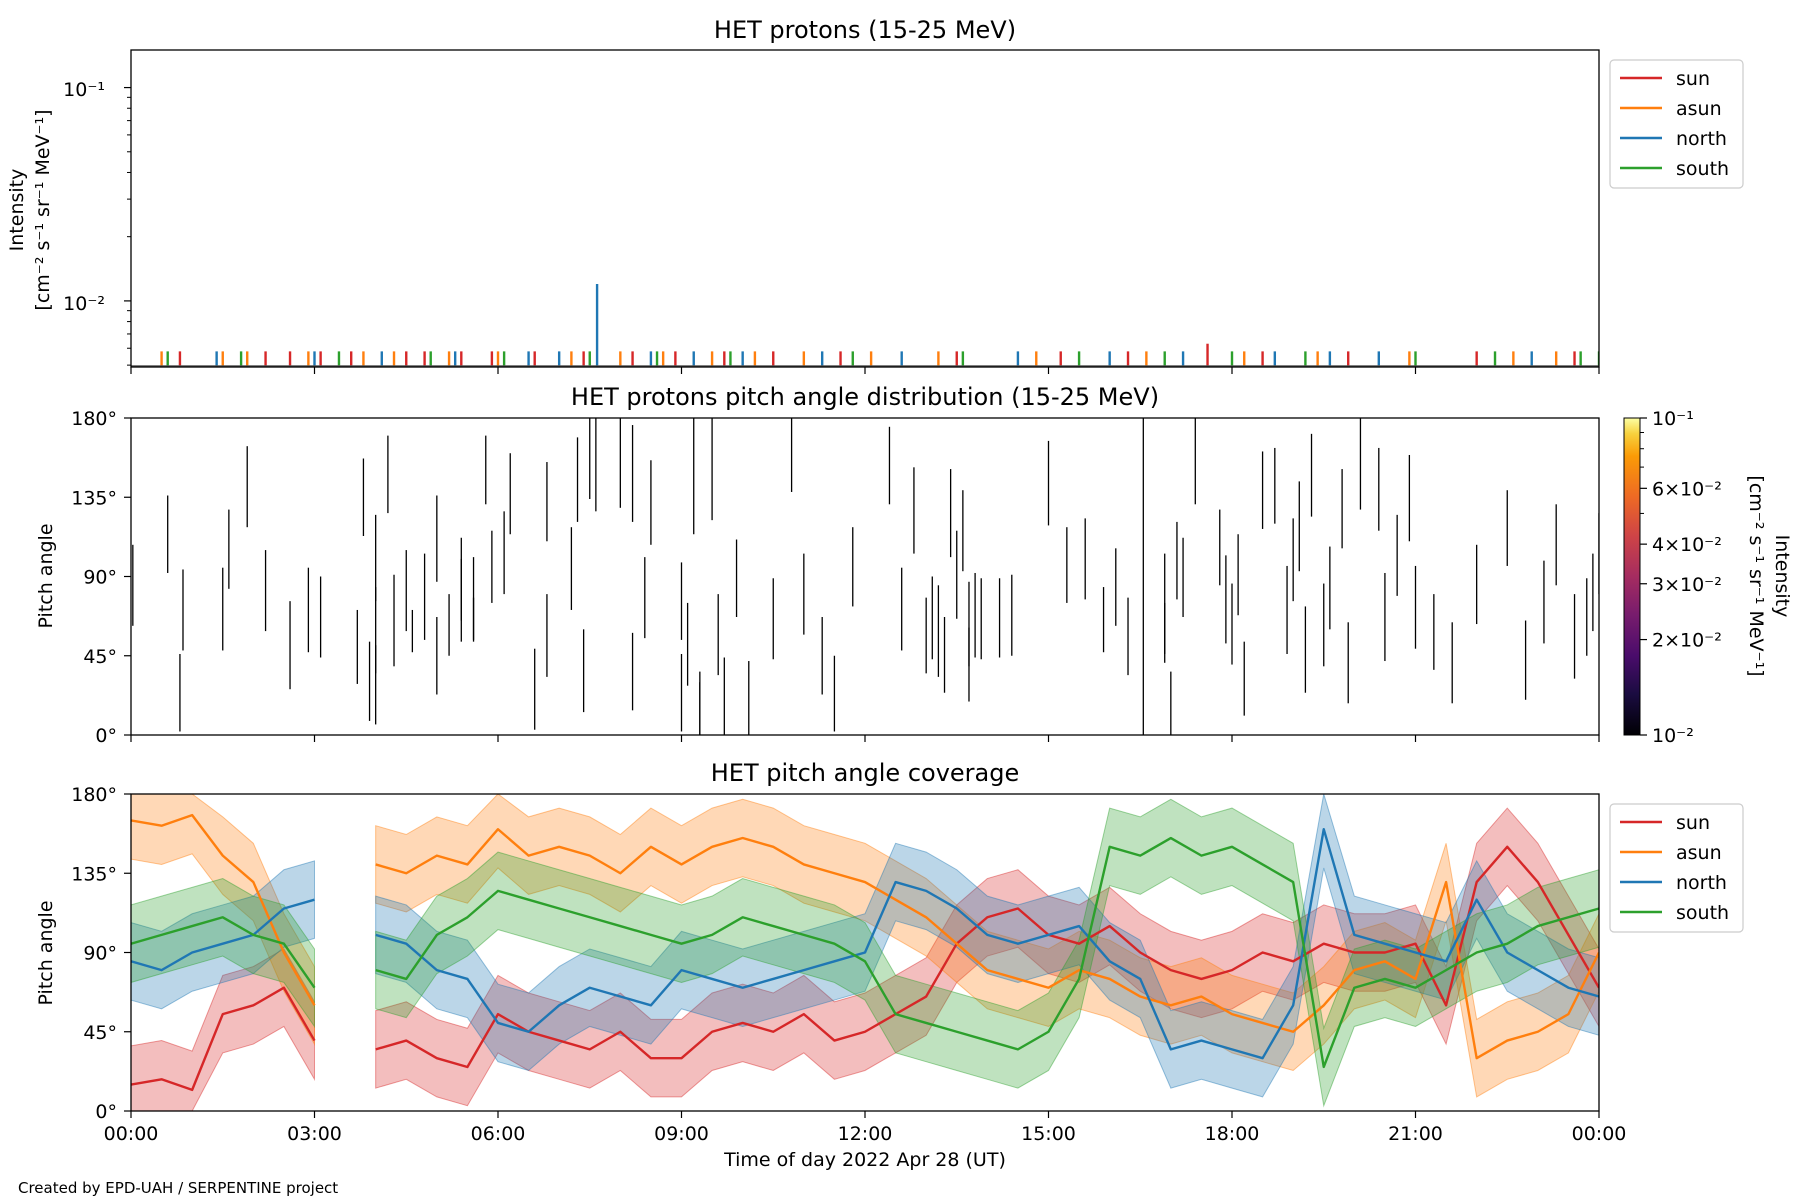  What do you see at coordinates (46, 952) in the screenshot?
I see `coverage-ylabel: Pitch angle` at bounding box center [46, 952].